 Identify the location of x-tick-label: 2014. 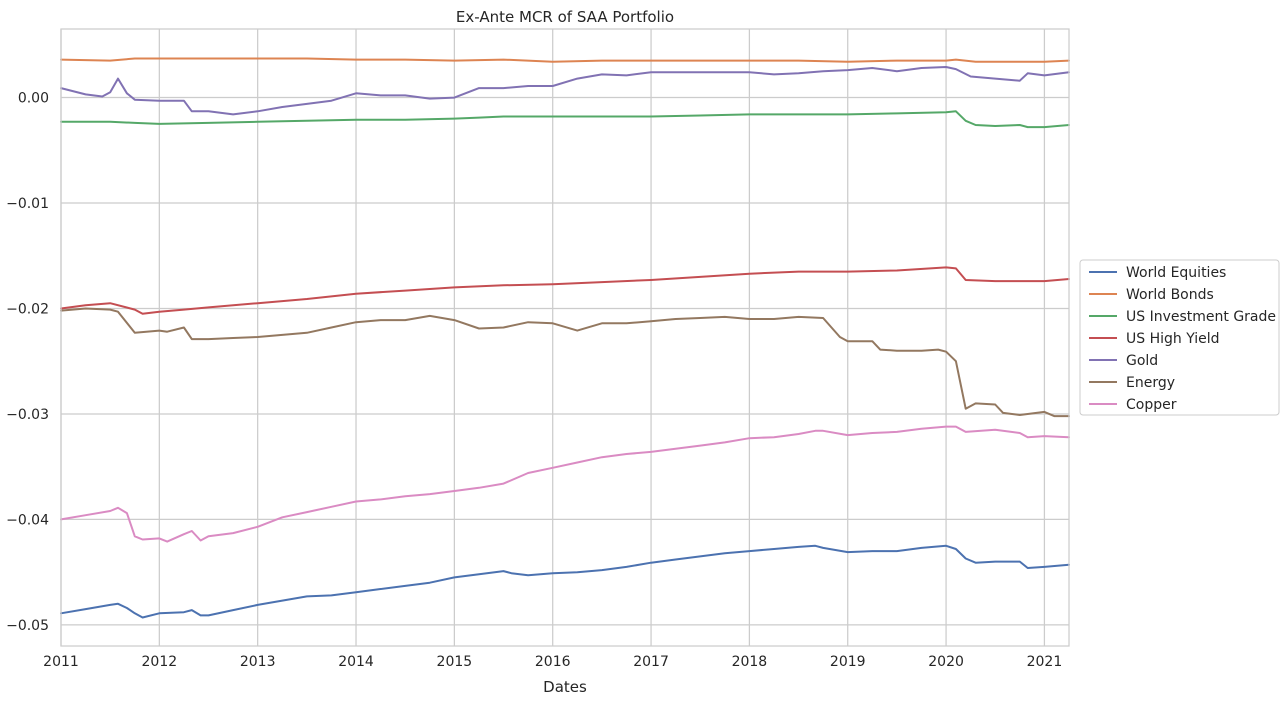
(356, 662).